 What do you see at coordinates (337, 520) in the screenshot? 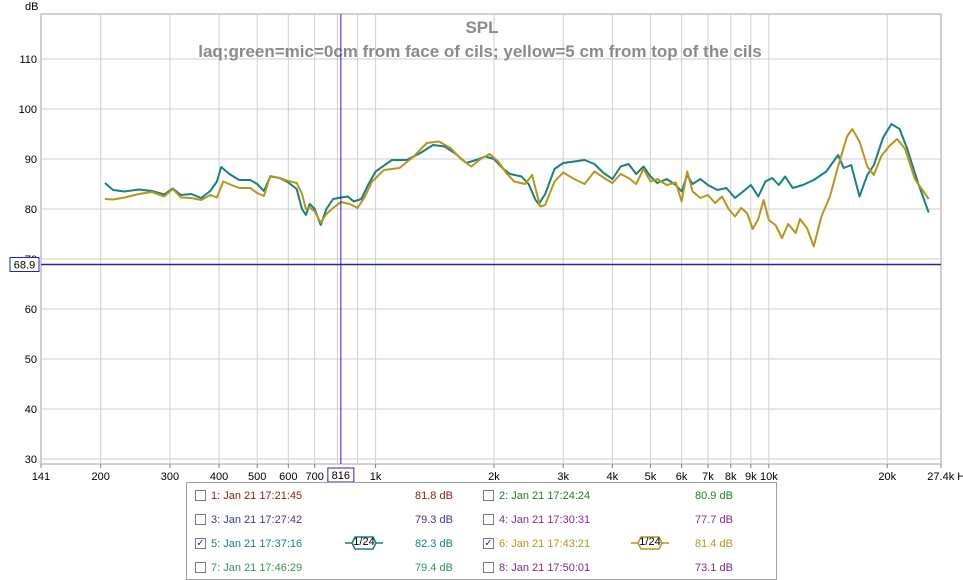
I see `legend-item-3: 3: Jan 21 17:27:42 79.3 dB` at bounding box center [337, 520].